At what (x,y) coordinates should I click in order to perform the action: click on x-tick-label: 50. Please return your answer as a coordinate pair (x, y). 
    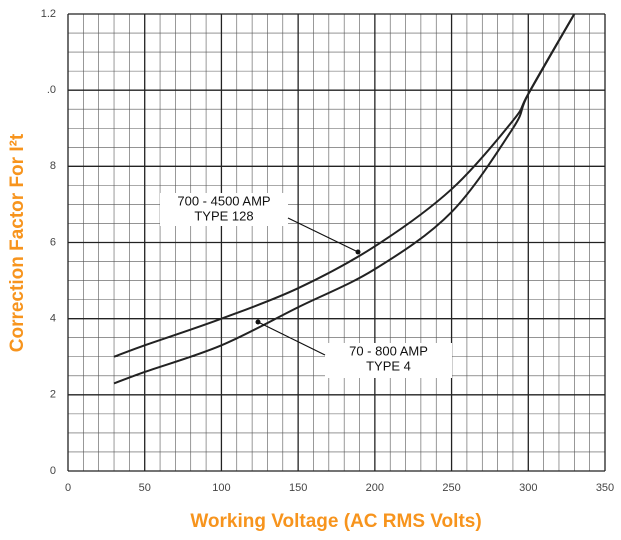
    Looking at the image, I should click on (145, 488).